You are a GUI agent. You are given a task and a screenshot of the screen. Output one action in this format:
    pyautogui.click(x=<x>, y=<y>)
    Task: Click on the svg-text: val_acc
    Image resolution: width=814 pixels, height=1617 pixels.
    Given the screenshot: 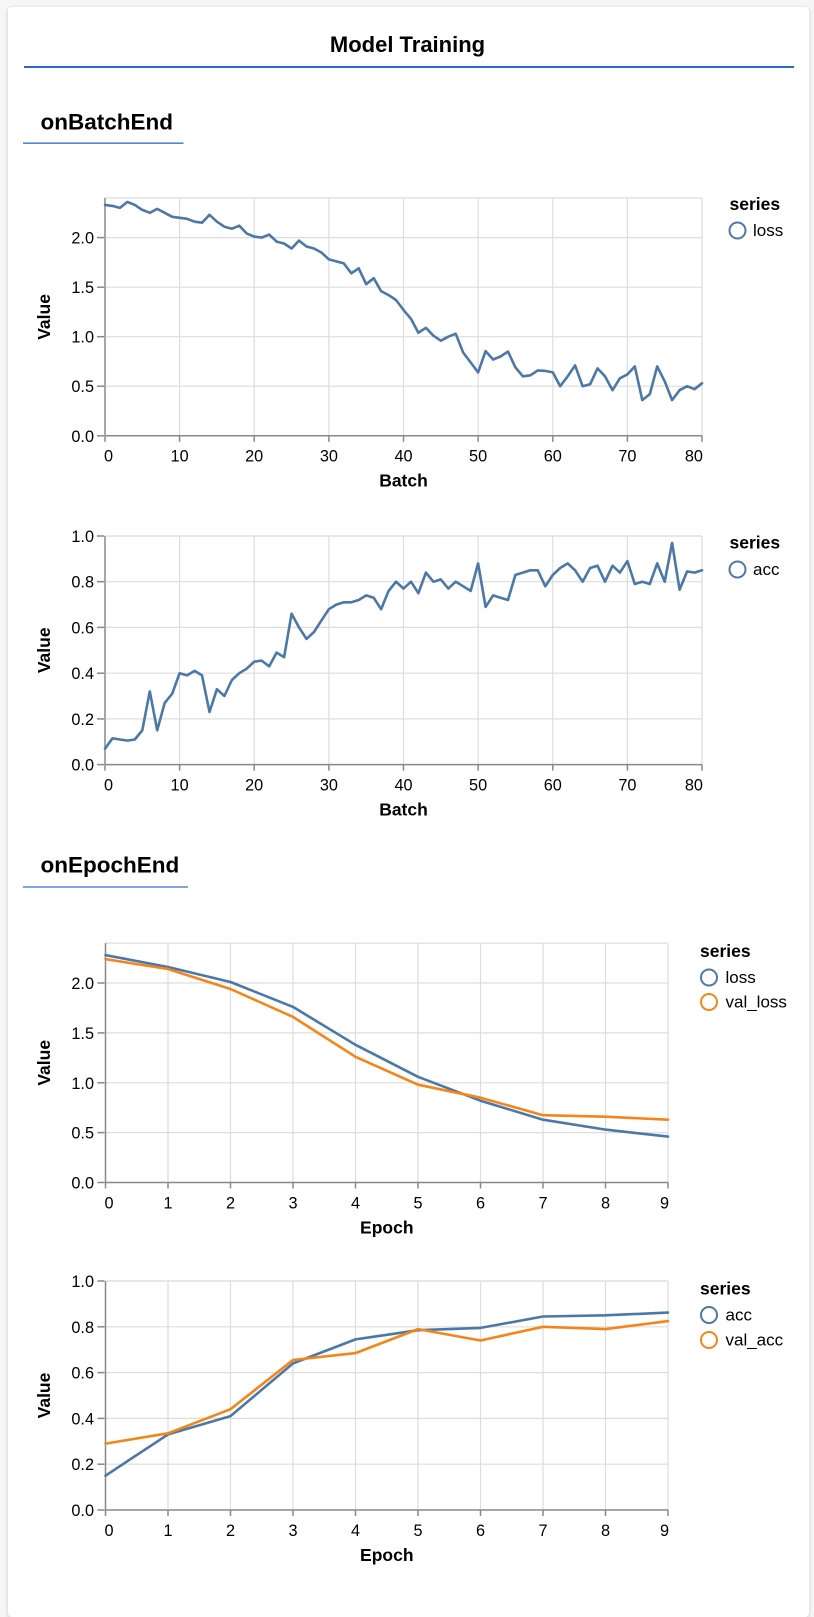 What is the action you would take?
    pyautogui.click(x=755, y=1340)
    